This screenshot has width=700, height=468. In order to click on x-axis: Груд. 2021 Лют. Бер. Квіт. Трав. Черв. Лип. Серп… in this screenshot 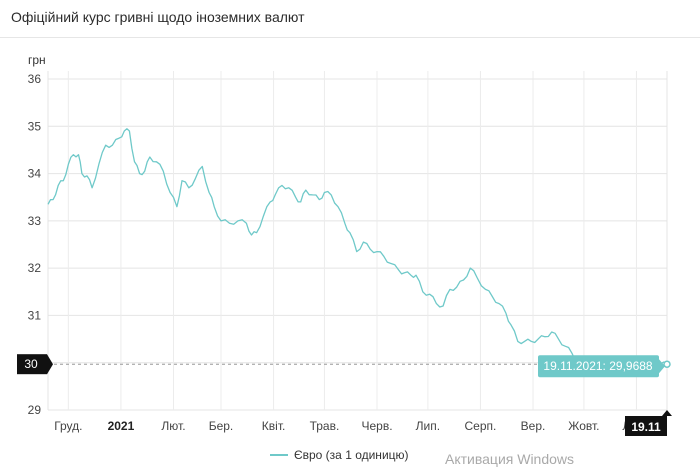, I will do `click(352, 426)`.